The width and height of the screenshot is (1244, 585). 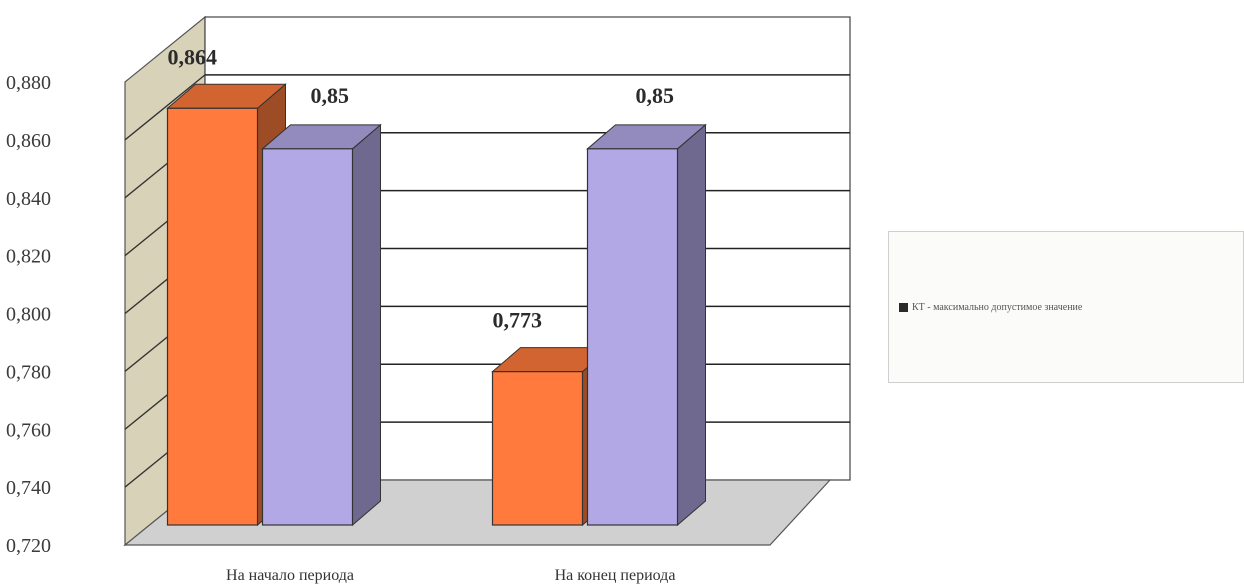 I want to click on gridline-side, so click(x=165, y=107).